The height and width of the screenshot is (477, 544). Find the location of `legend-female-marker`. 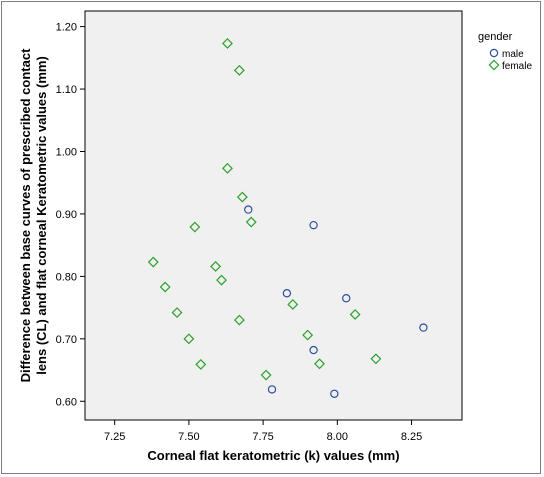

legend-female-marker is located at coordinates (494, 65).